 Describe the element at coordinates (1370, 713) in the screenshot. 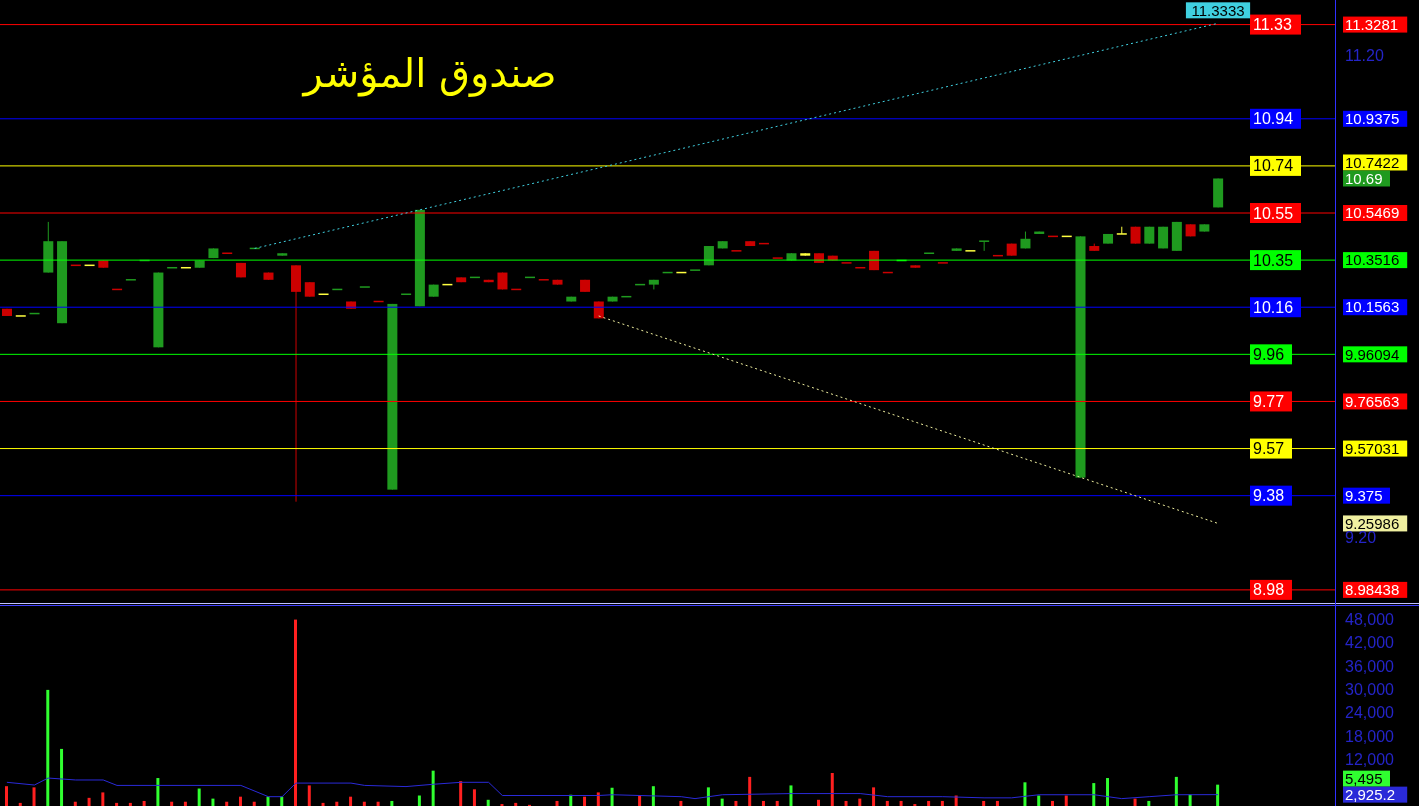

I see `y-tick-label: 24,000` at that location.